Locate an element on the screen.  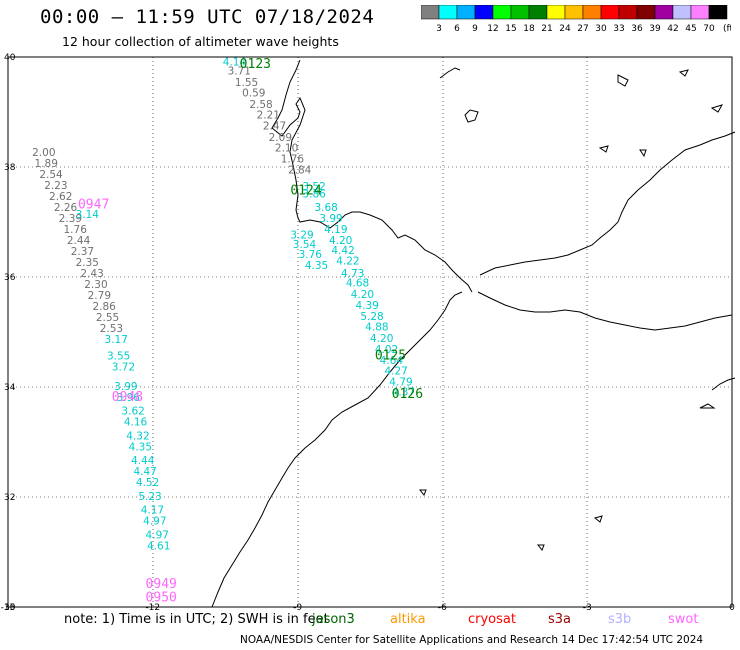
legend-label: 39 is located at coordinates (655, 29).